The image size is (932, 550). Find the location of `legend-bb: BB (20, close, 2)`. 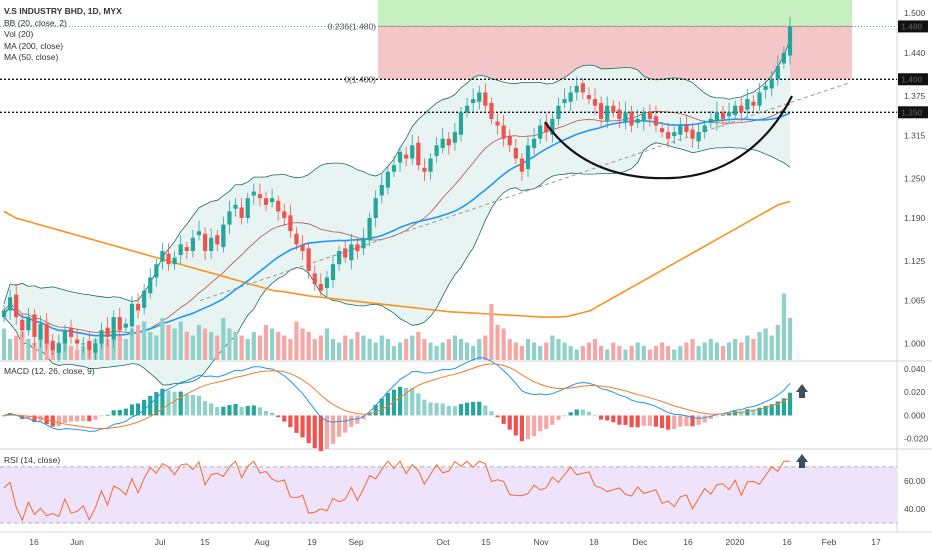

legend-bb: BB (20, close, 2) is located at coordinates (35, 22).